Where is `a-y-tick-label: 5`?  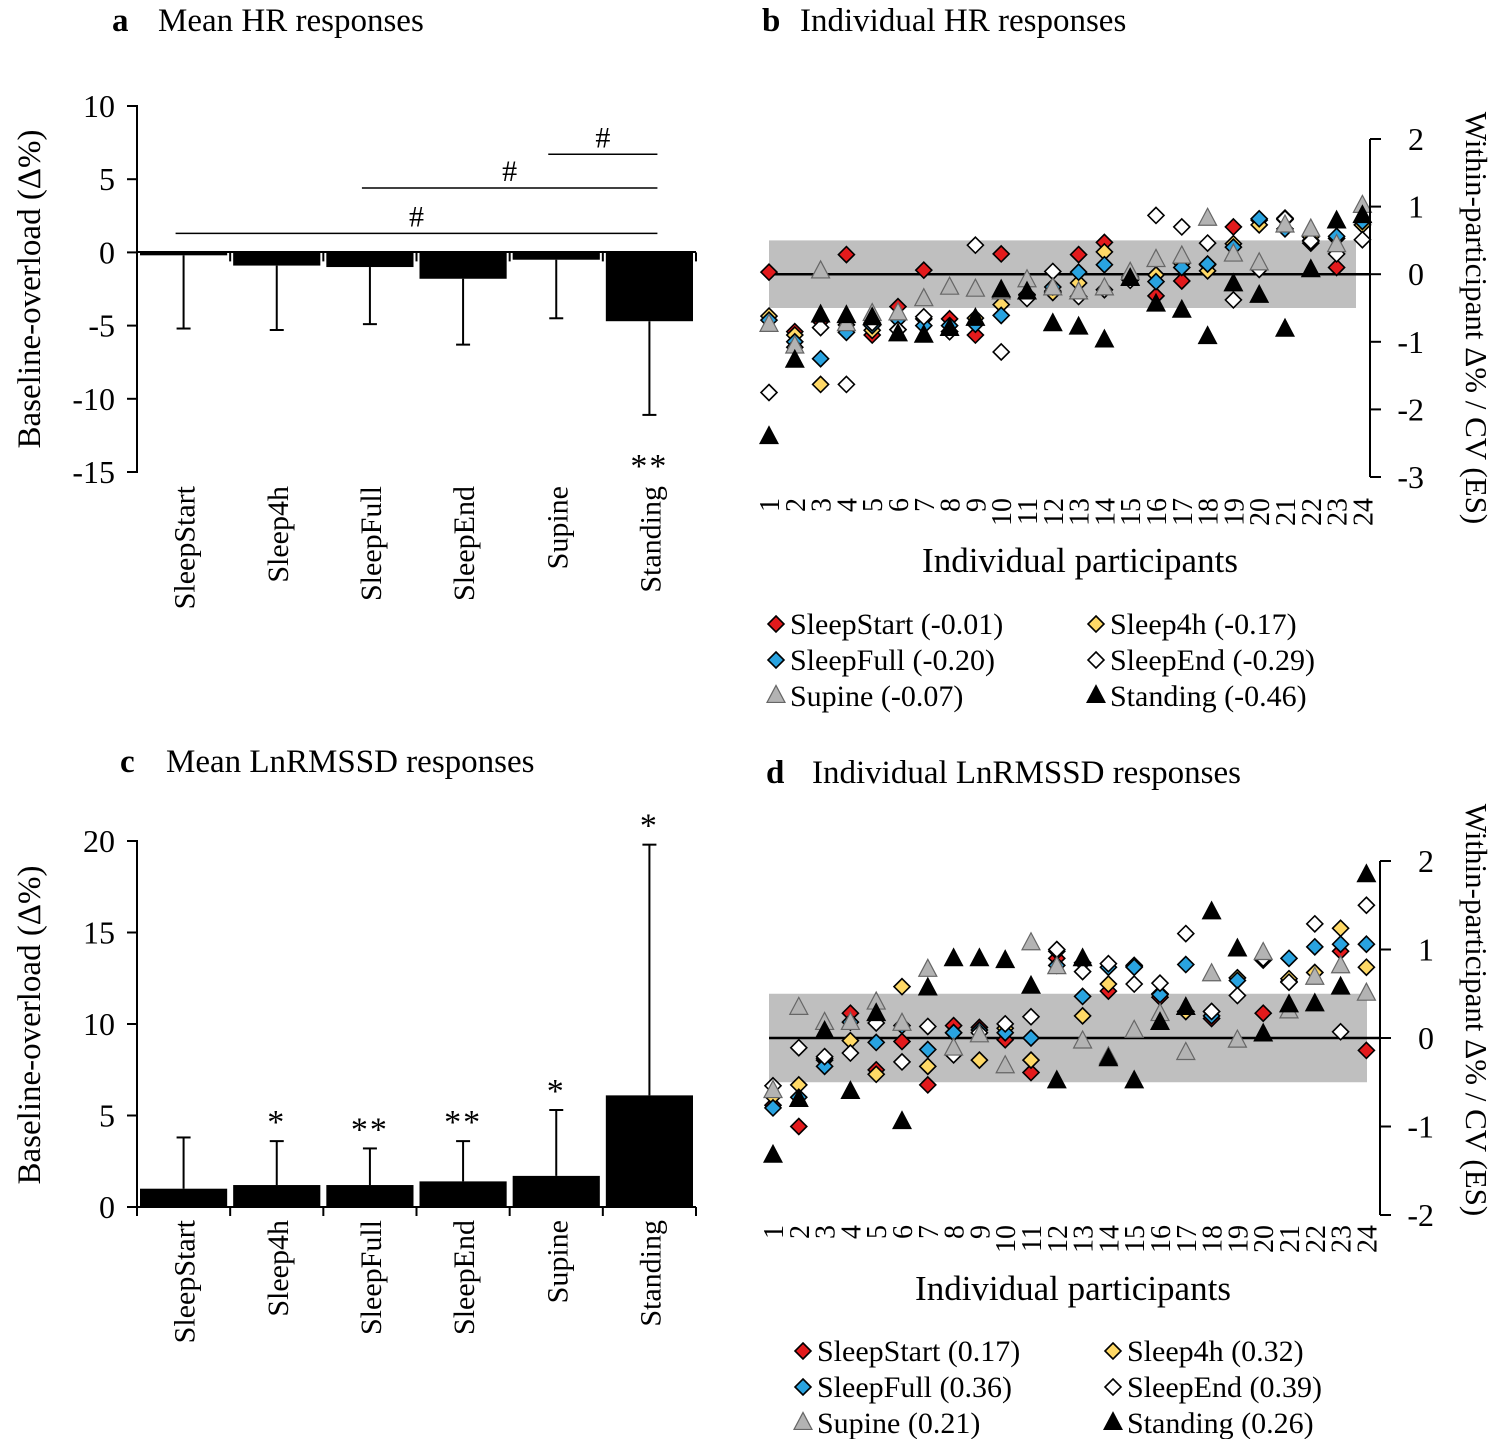 a-y-tick-label: 5 is located at coordinates (107, 179).